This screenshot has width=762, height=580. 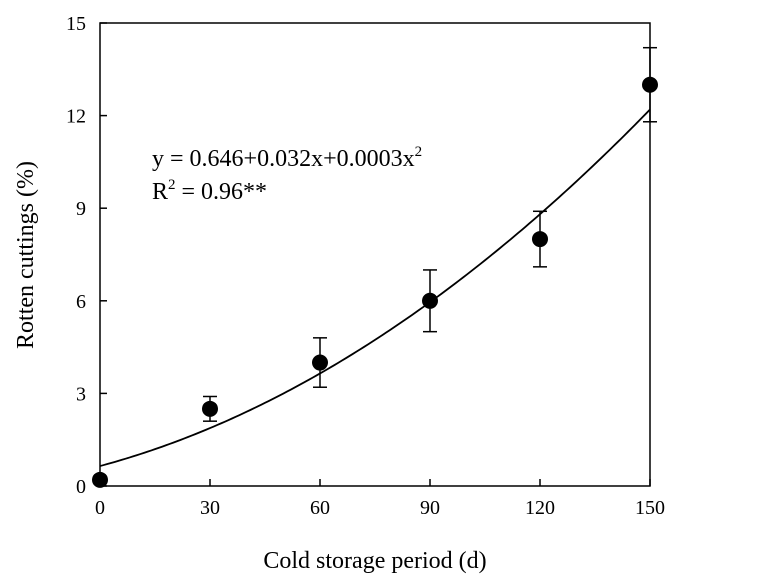 I want to click on fit-r2: R2 = 0.96**, so click(x=209, y=191).